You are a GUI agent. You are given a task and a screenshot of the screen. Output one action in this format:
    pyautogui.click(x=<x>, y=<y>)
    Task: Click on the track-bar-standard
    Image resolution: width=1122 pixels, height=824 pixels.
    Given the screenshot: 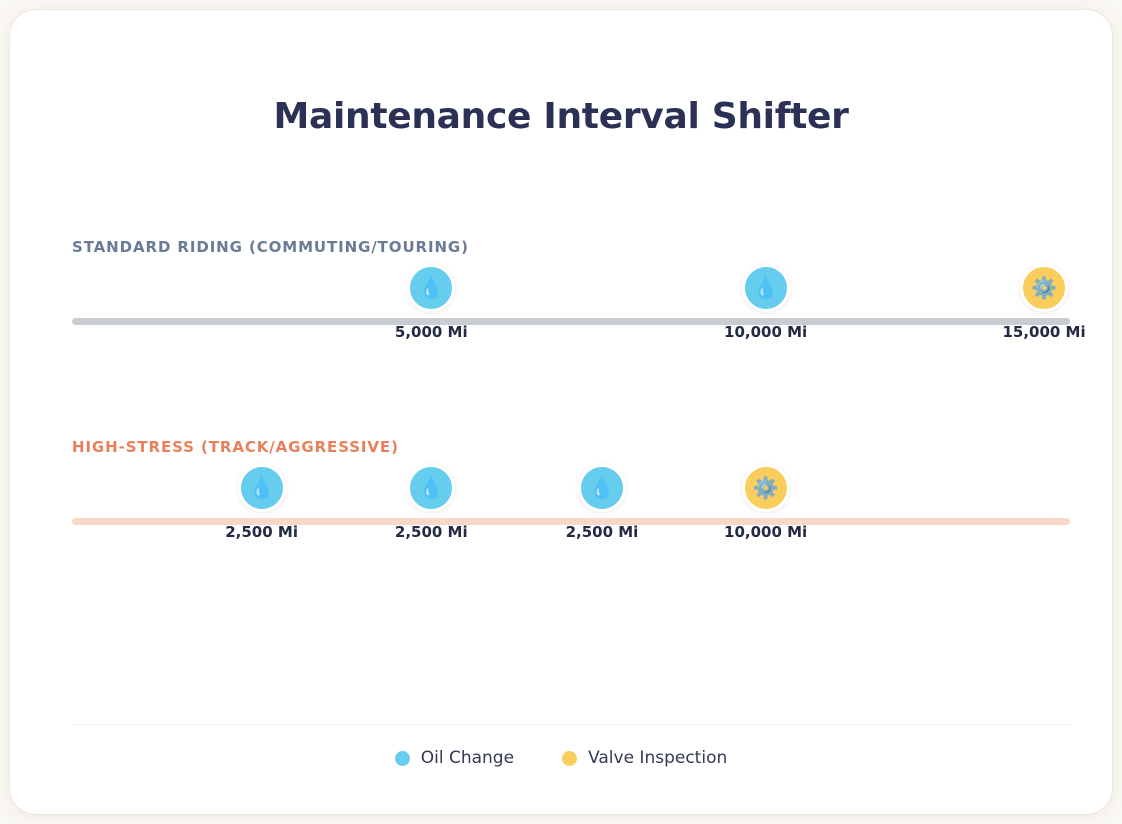 What is the action you would take?
    pyautogui.click(x=571, y=321)
    